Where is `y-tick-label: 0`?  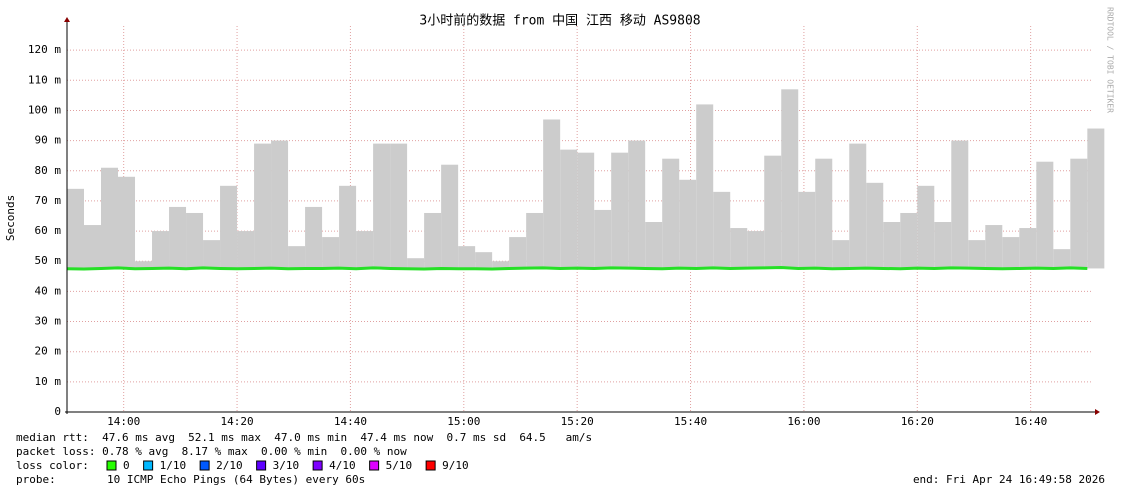
y-tick-label: 0 is located at coordinates (57, 411).